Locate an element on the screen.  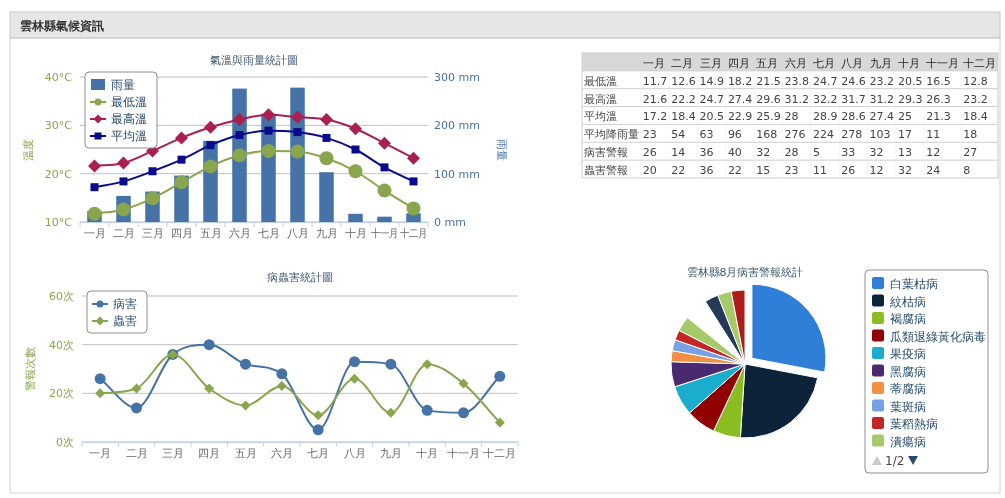
data-label: 22.2 is located at coordinates (683, 99).